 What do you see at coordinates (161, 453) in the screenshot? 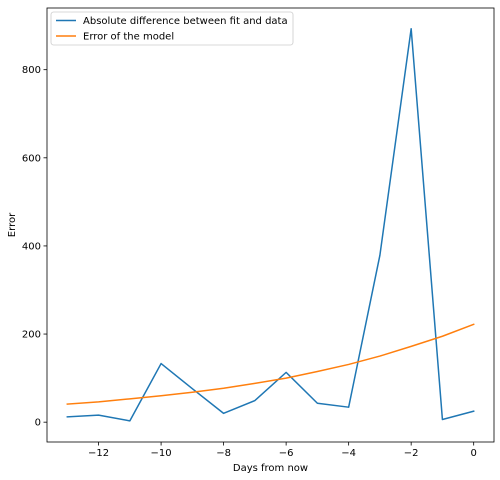
I see `x-tick-label: −10` at bounding box center [161, 453].